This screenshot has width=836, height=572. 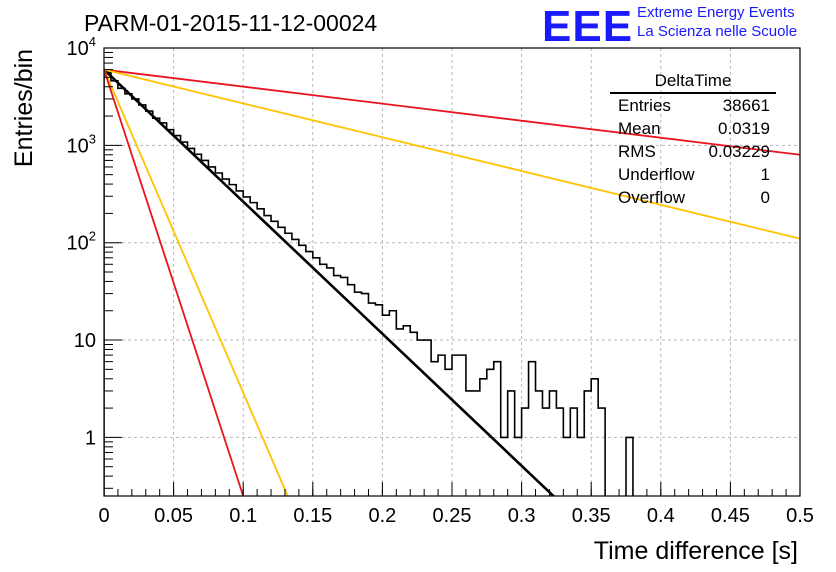 What do you see at coordinates (656, 174) in the screenshot?
I see `stats-label: Underflow` at bounding box center [656, 174].